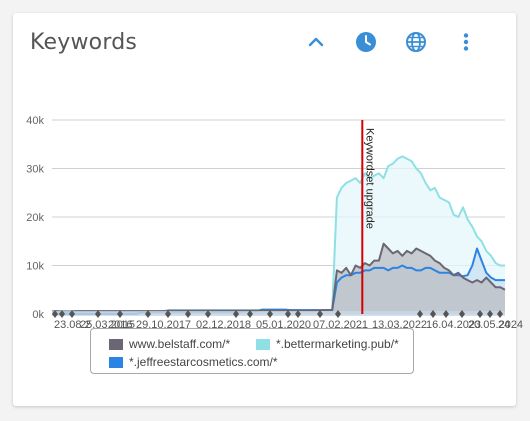  I want to click on globe-icon, so click(416, 42).